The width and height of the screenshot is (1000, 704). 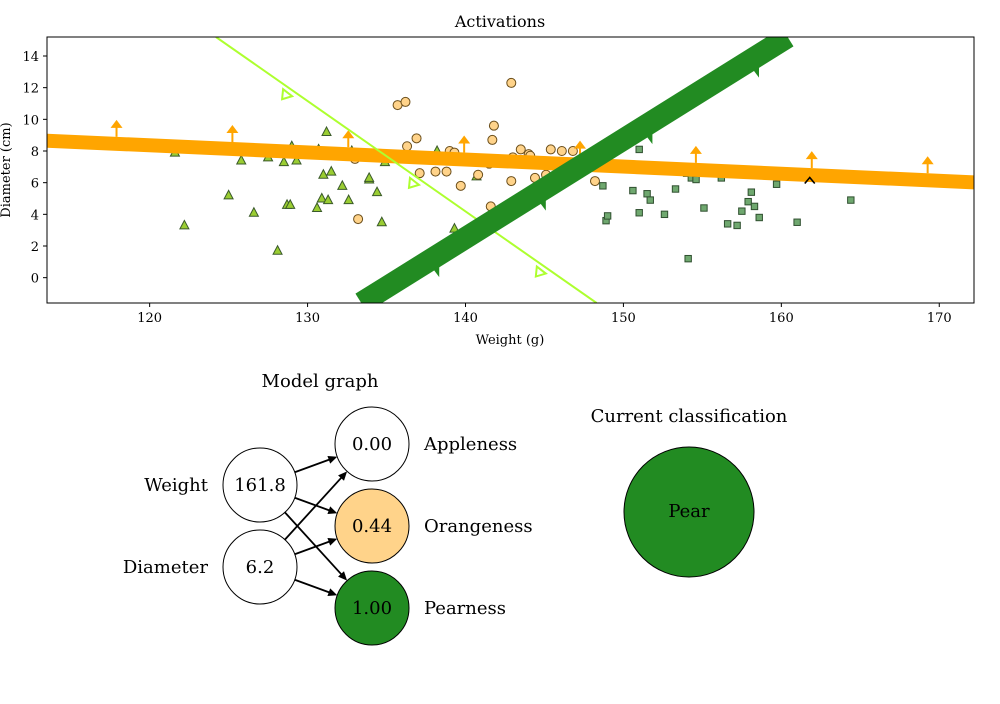 What do you see at coordinates (307, 318) in the screenshot?
I see `x-tick-label: 130` at bounding box center [307, 318].